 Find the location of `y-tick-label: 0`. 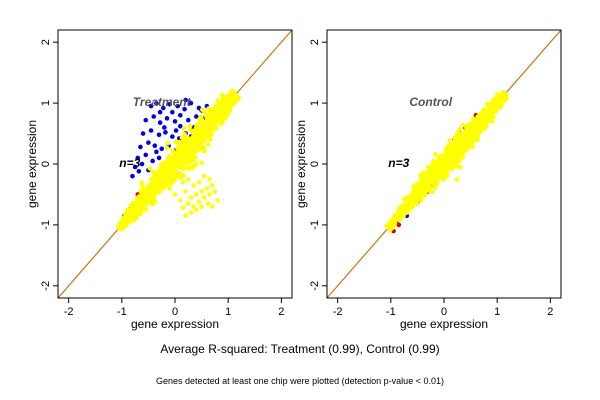

y-tick-label: 0 is located at coordinates (46, 164).